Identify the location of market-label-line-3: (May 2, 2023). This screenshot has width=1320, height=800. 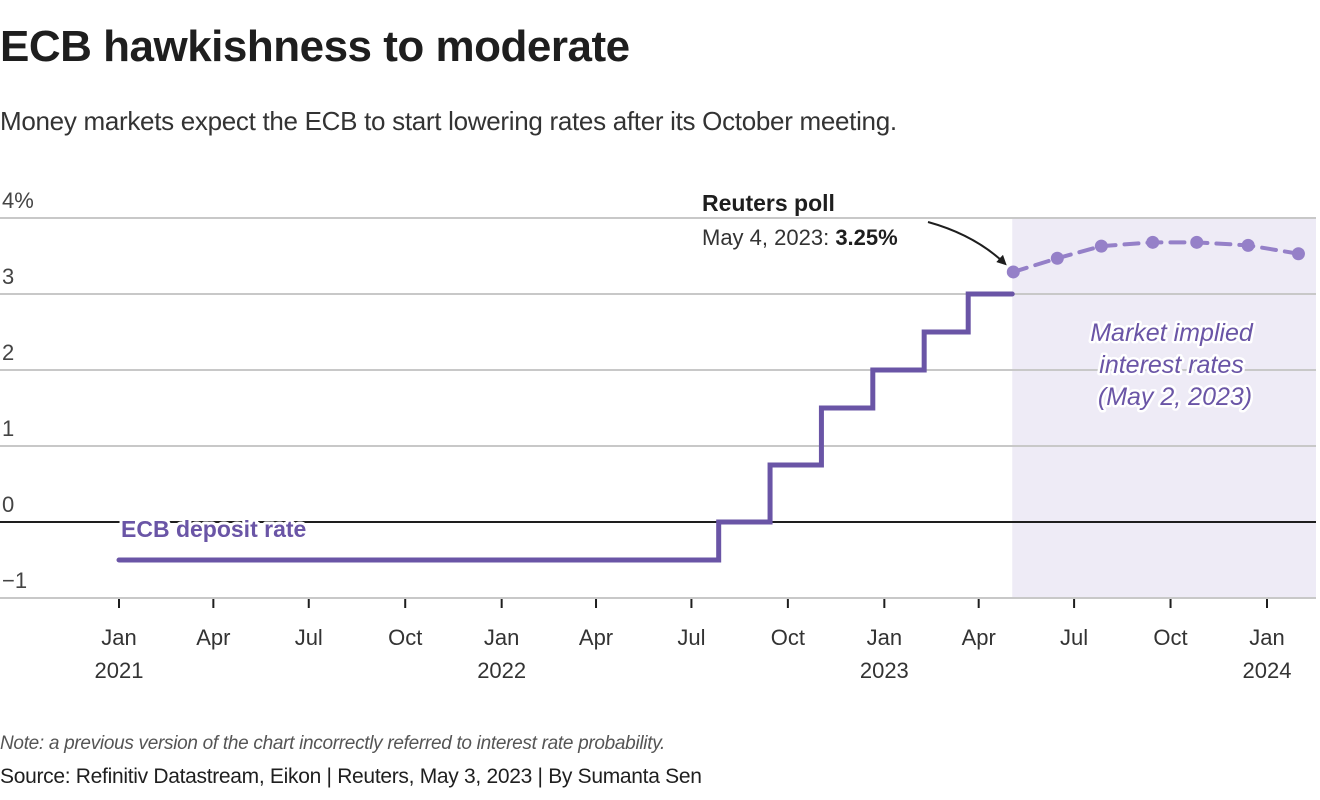
(1175, 397).